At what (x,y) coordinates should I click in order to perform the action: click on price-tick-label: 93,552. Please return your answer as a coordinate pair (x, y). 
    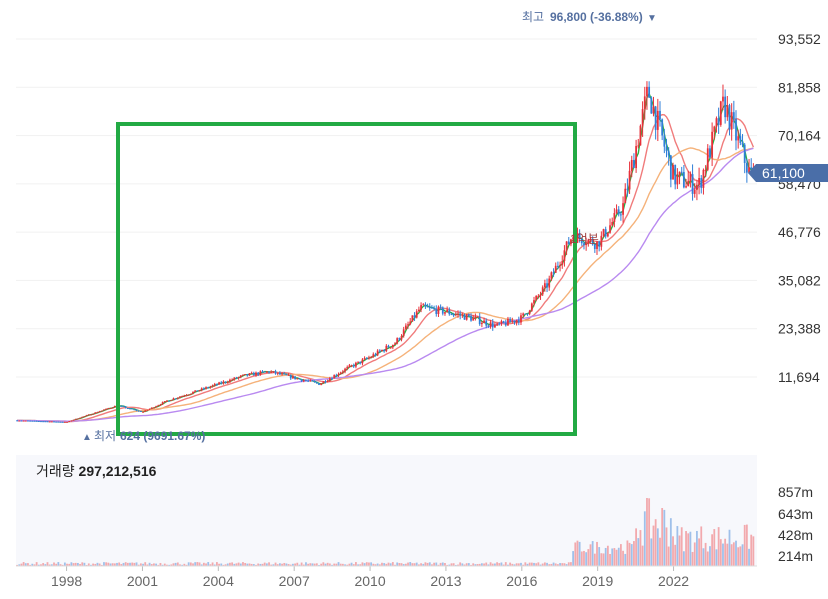
    Looking at the image, I should click on (799, 39).